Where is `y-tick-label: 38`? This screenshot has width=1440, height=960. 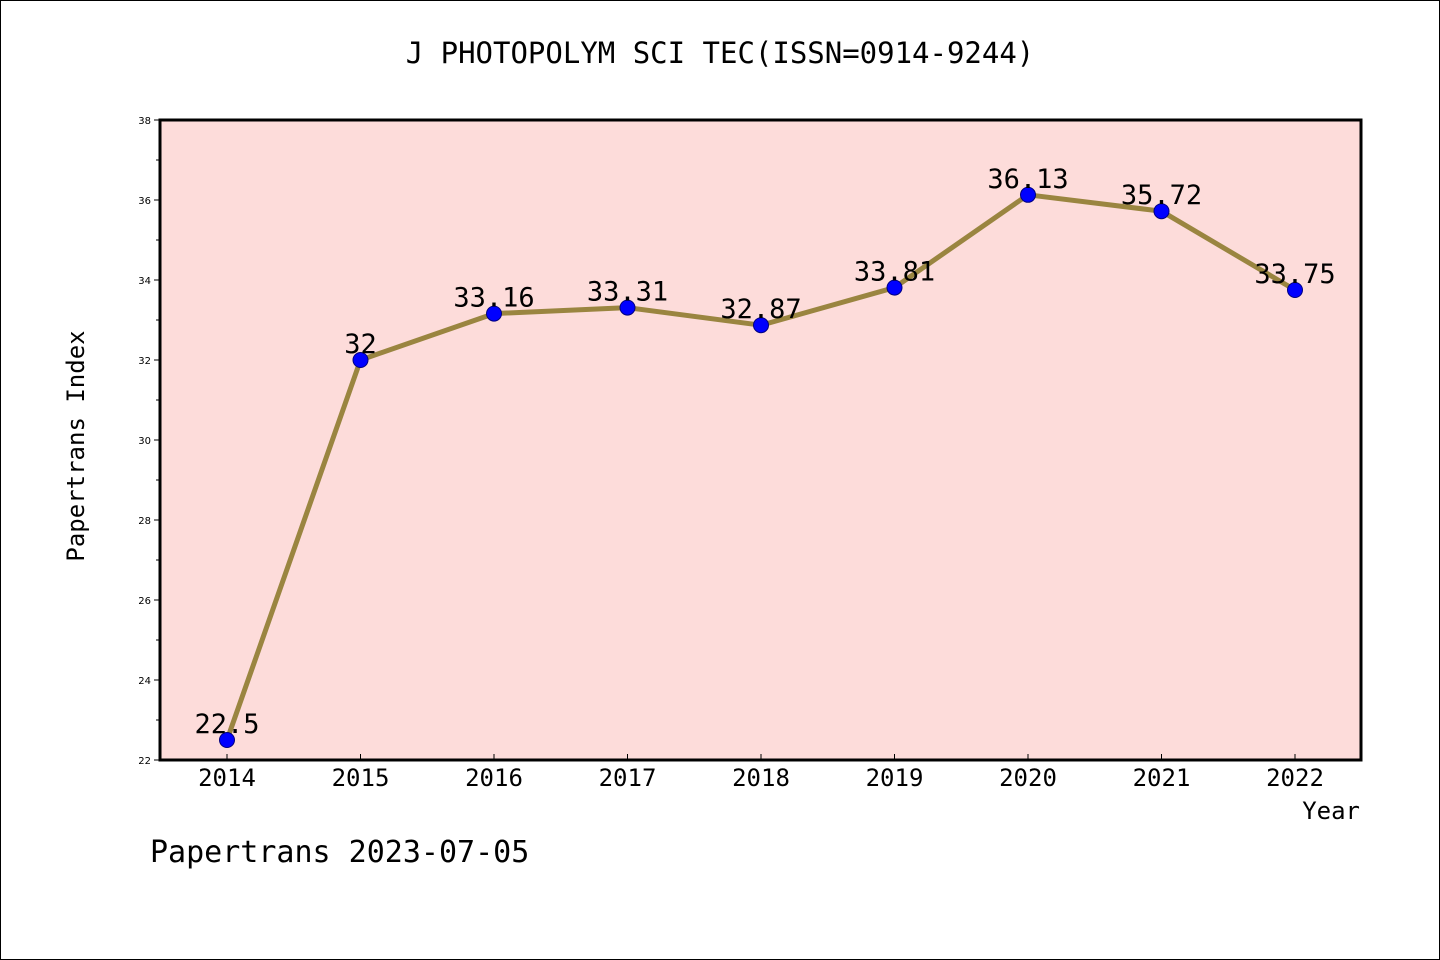 y-tick-label: 38 is located at coordinates (144, 121).